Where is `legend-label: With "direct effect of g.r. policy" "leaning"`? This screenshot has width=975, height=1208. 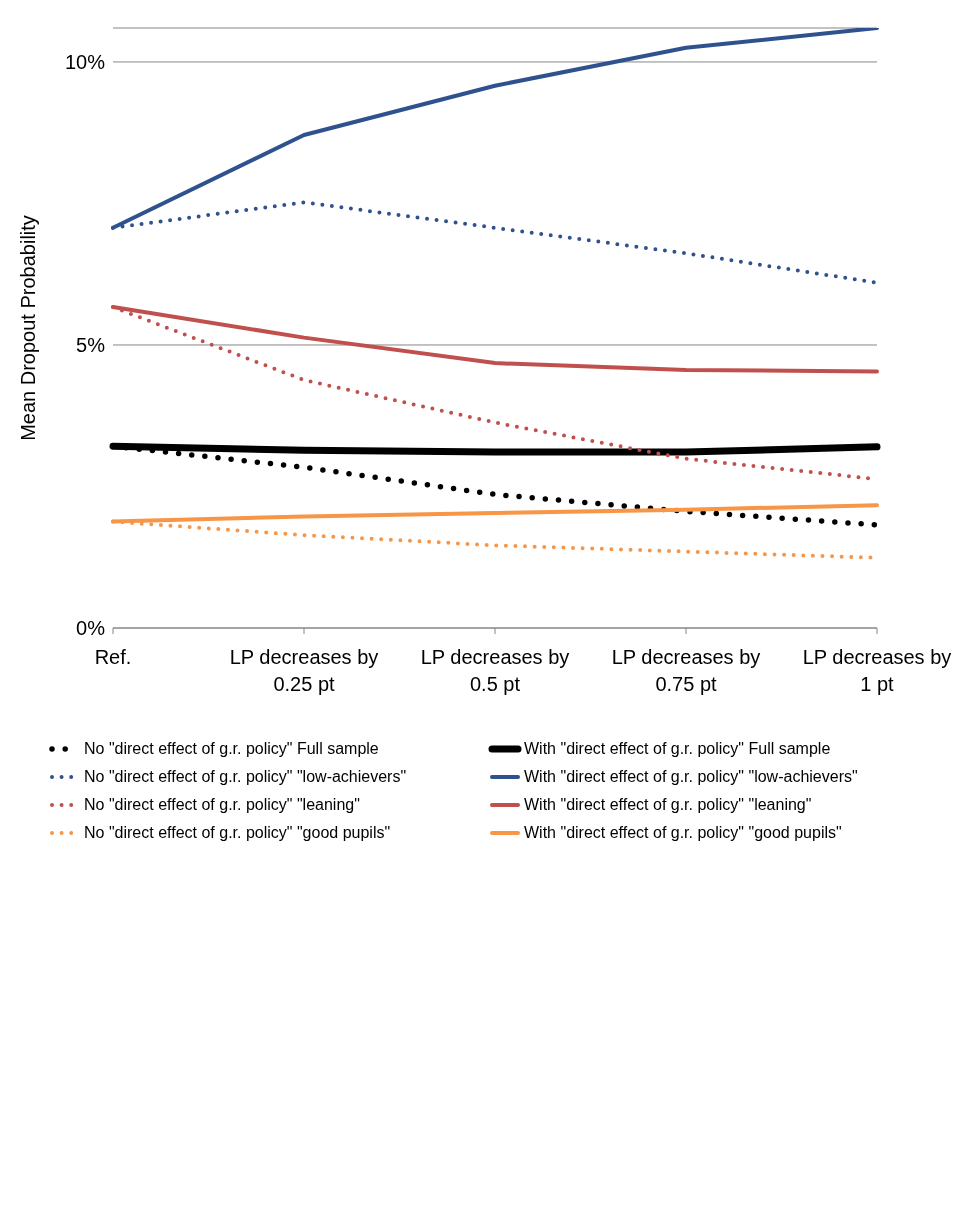
legend-label: With "direct effect of g.r. policy" "leaning" is located at coordinates (668, 805).